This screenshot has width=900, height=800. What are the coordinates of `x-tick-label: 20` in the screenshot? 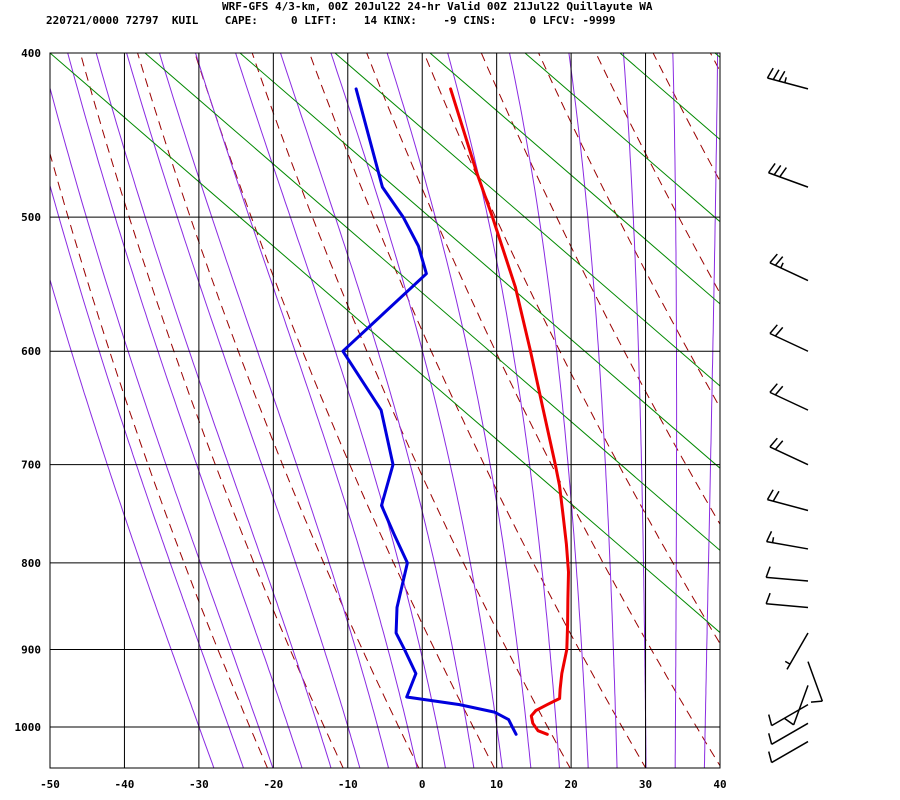 It's located at (570, 784).